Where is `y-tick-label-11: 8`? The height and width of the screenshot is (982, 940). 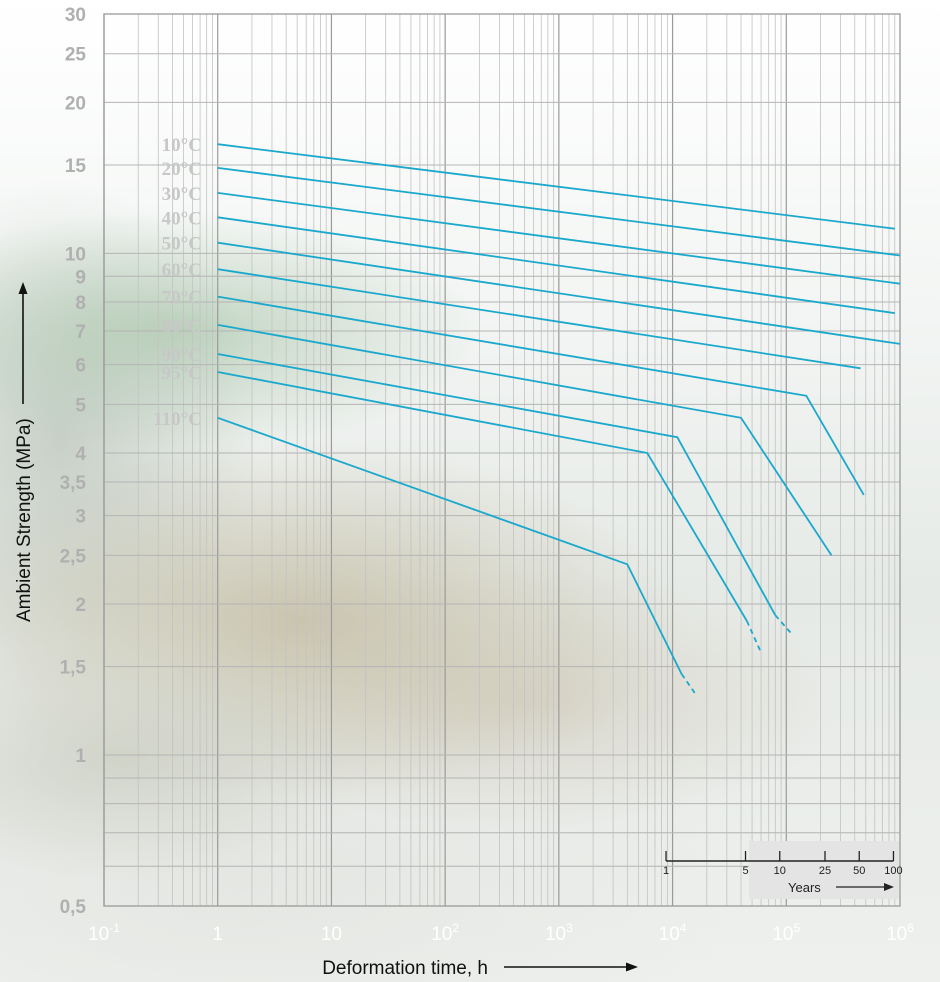
y-tick-label-11: 8 is located at coordinates (80, 303).